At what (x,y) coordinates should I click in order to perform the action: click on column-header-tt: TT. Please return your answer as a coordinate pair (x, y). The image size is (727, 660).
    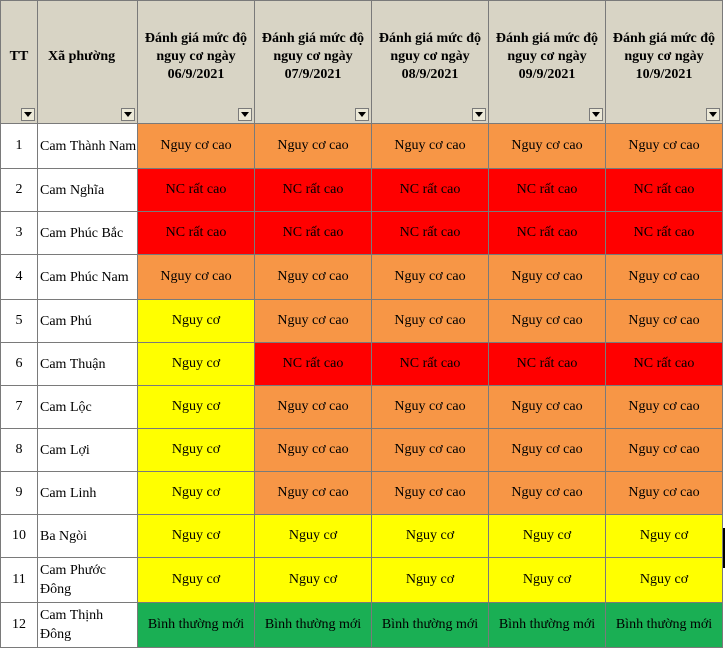
    Looking at the image, I should click on (19, 62).